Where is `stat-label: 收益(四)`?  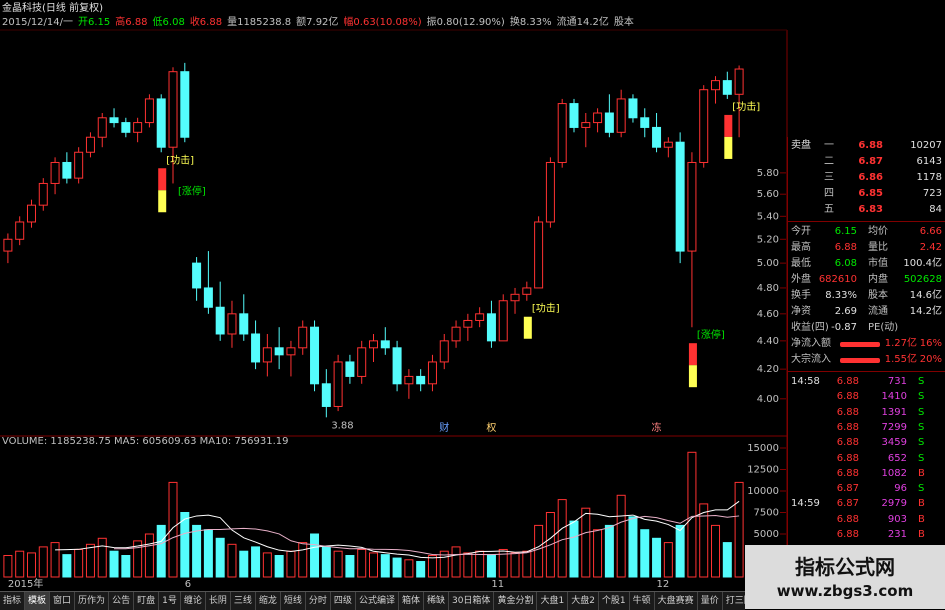 stat-label: 收益(四) is located at coordinates (810, 327).